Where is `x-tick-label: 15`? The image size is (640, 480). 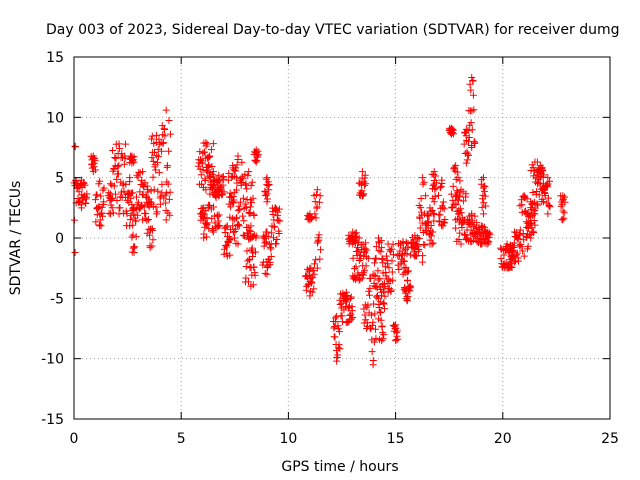
x-tick-label: 15 is located at coordinates (396, 439).